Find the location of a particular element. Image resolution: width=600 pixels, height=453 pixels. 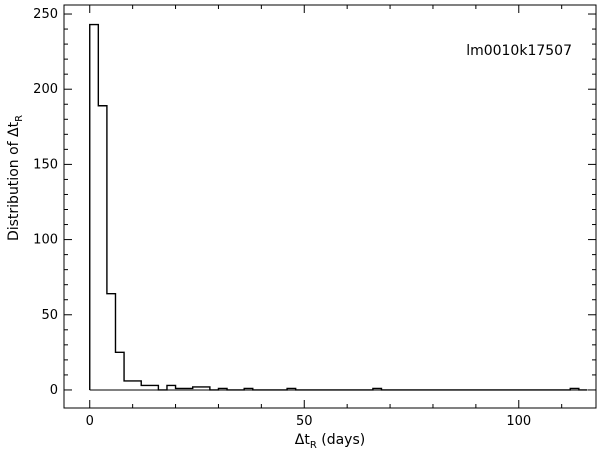

y-tick-label: 200 is located at coordinates (45, 89).